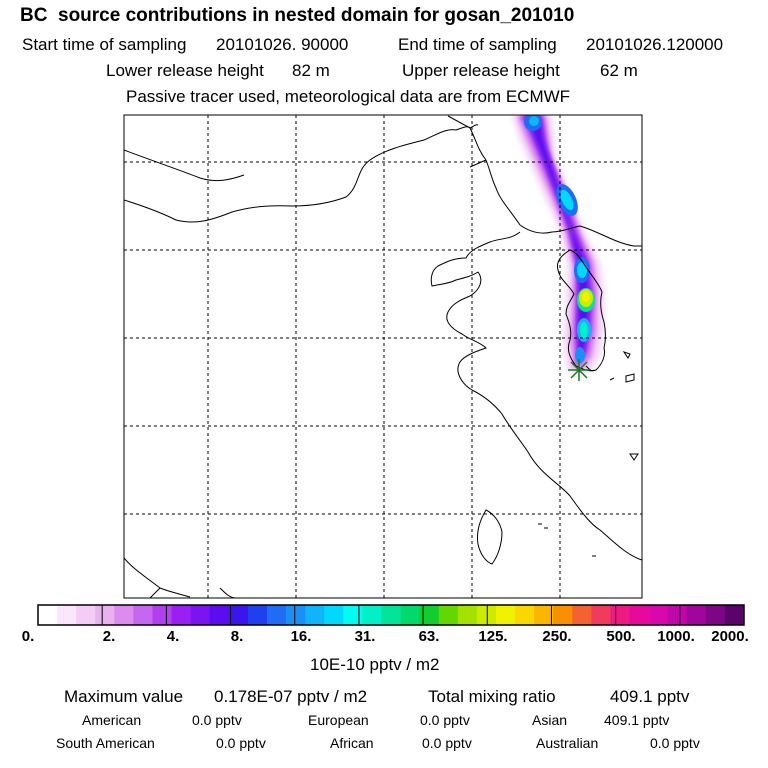  I want to click on colorbar-label-250: 250., so click(557, 636).